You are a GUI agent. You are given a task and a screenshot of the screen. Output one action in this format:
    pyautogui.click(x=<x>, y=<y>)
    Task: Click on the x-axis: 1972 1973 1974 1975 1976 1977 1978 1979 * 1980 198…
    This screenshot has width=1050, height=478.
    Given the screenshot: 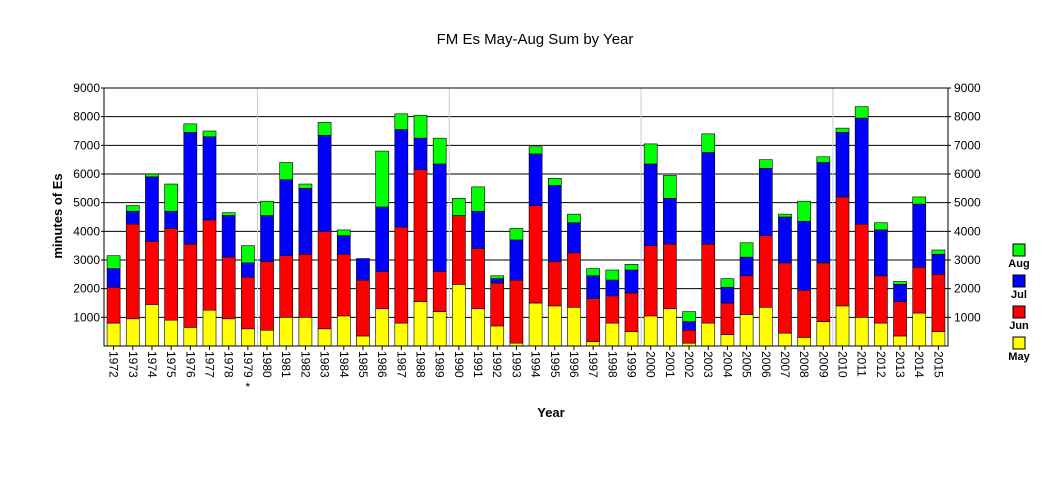 What is the action you would take?
    pyautogui.click(x=526, y=370)
    